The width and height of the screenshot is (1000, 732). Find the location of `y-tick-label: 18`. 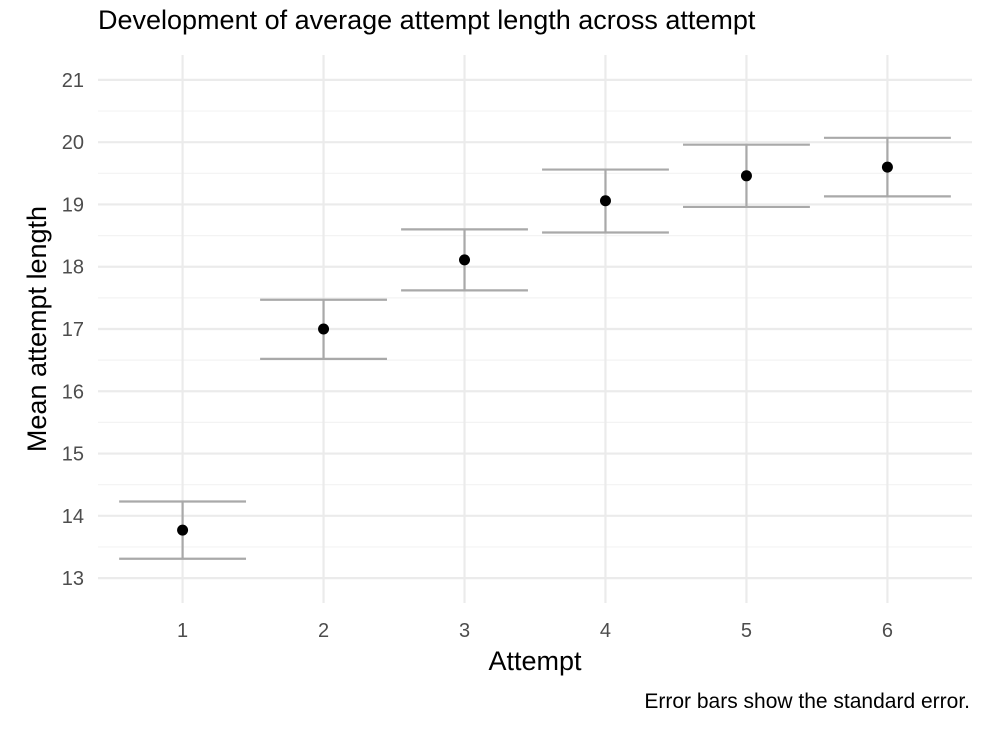

y-tick-label: 18 is located at coordinates (73, 268).